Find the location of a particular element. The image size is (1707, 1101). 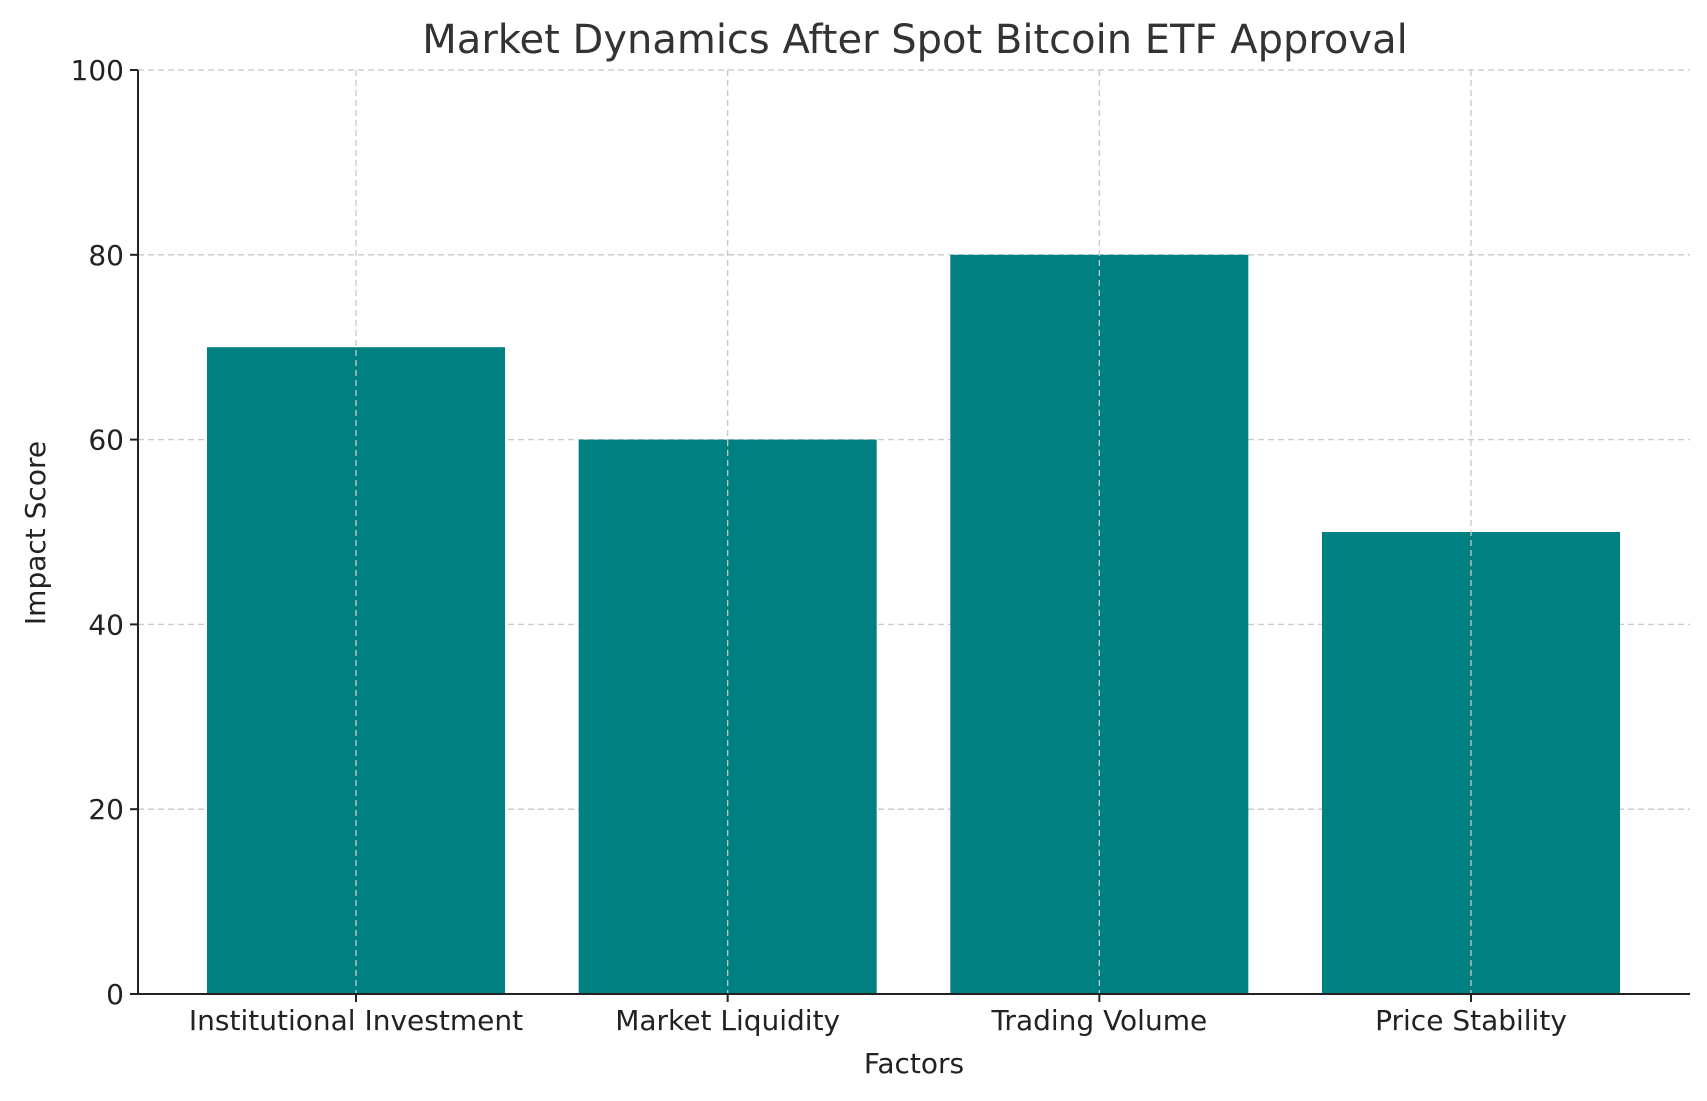

y-axis-label: Impact Score is located at coordinates (35, 533).